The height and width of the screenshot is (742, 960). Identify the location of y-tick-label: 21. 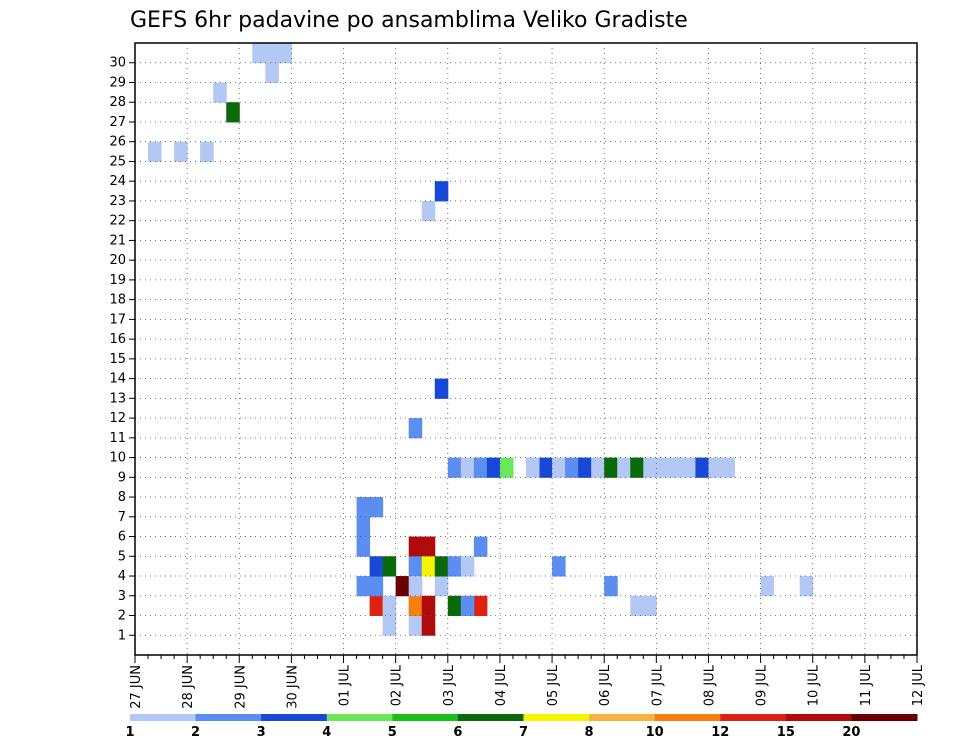
(117, 240).